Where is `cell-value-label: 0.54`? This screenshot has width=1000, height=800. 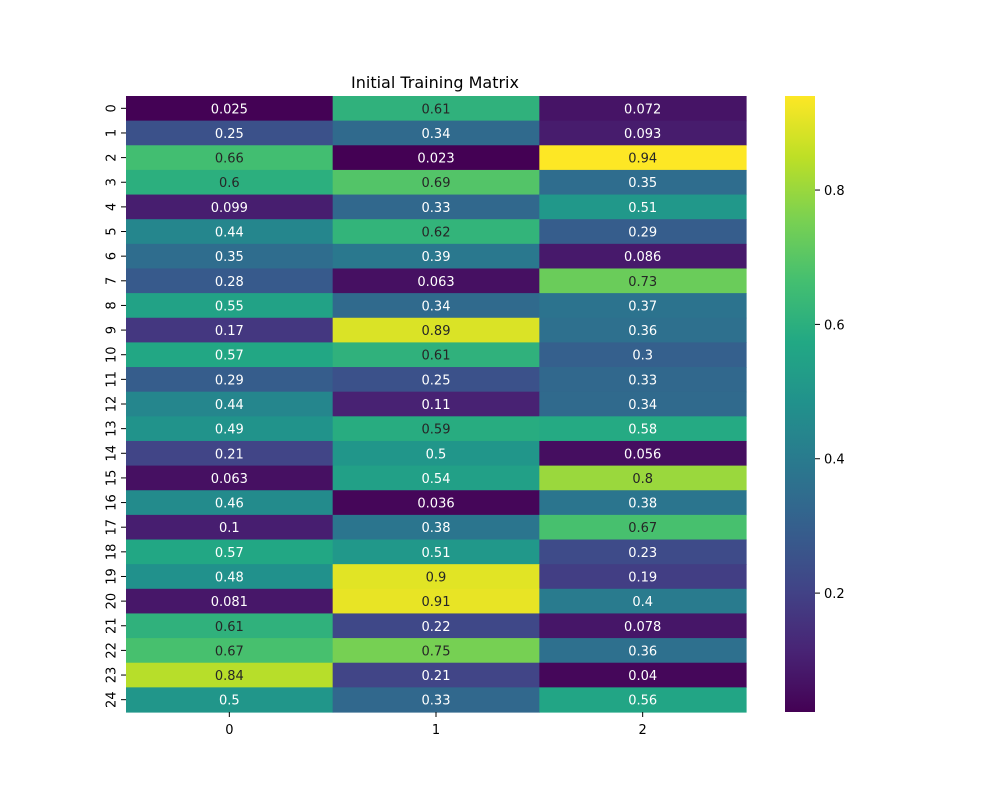
cell-value-label: 0.54 is located at coordinates (436, 479).